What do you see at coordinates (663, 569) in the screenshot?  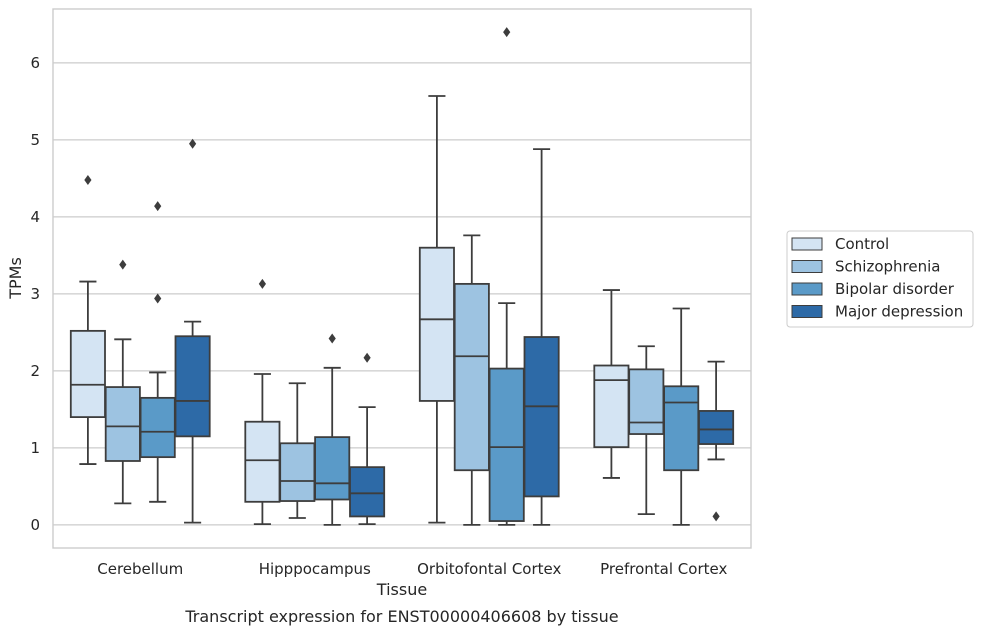 I see `x-tick-label: Prefrontal Cortex` at bounding box center [663, 569].